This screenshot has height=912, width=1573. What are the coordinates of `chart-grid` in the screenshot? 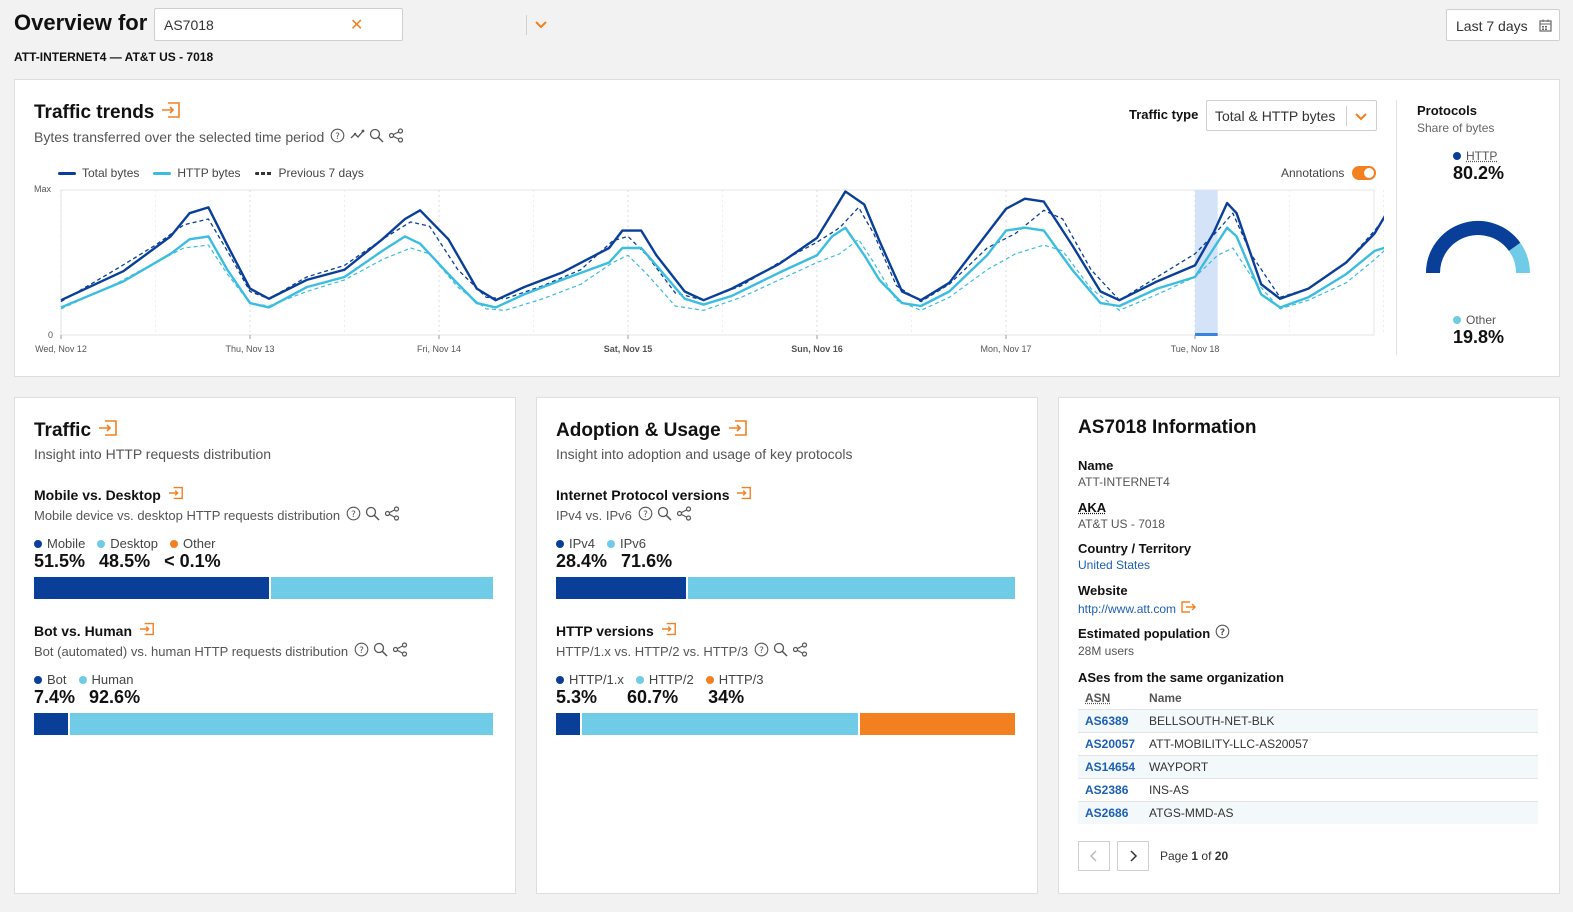 It's located at (722, 262).